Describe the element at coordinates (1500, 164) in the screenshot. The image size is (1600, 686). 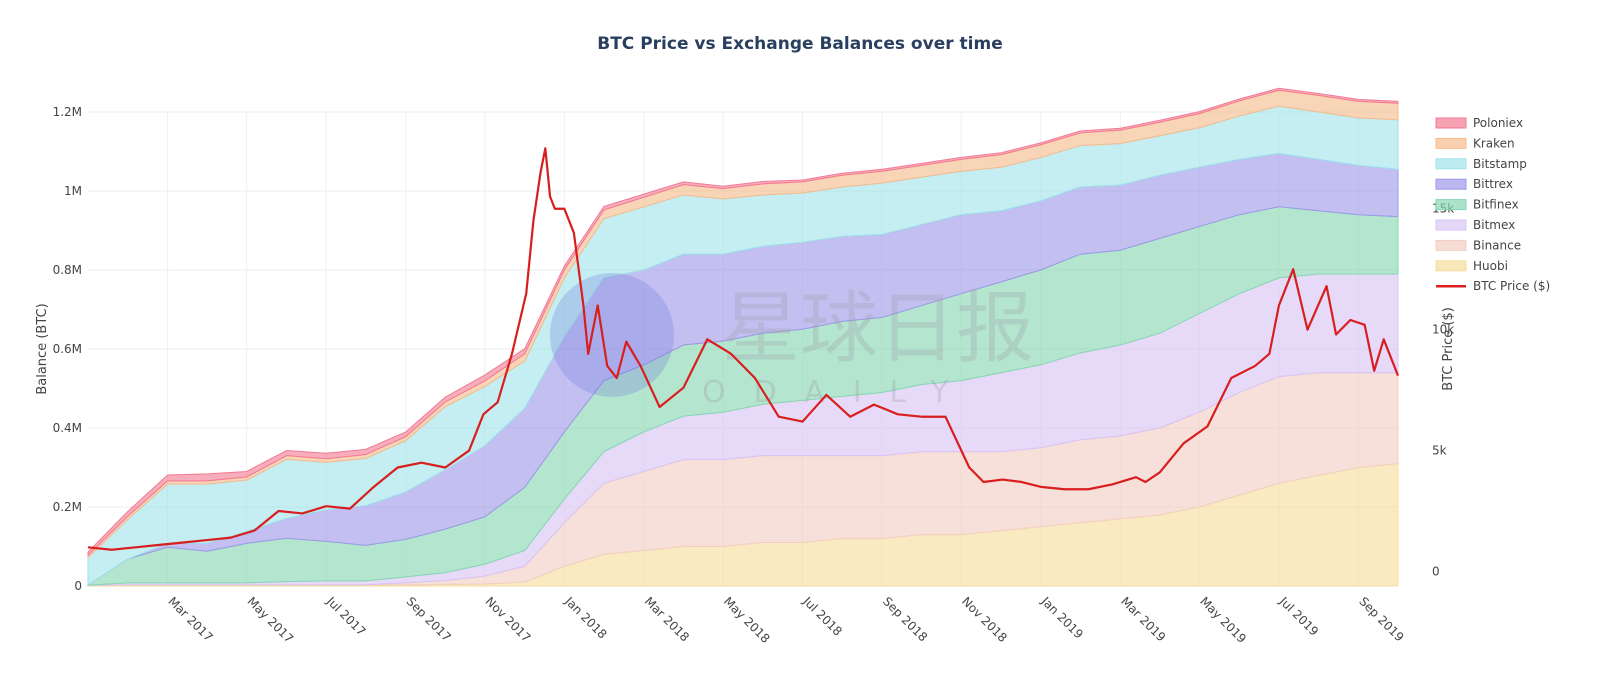
I see `legend-label: Bitstamp` at that location.